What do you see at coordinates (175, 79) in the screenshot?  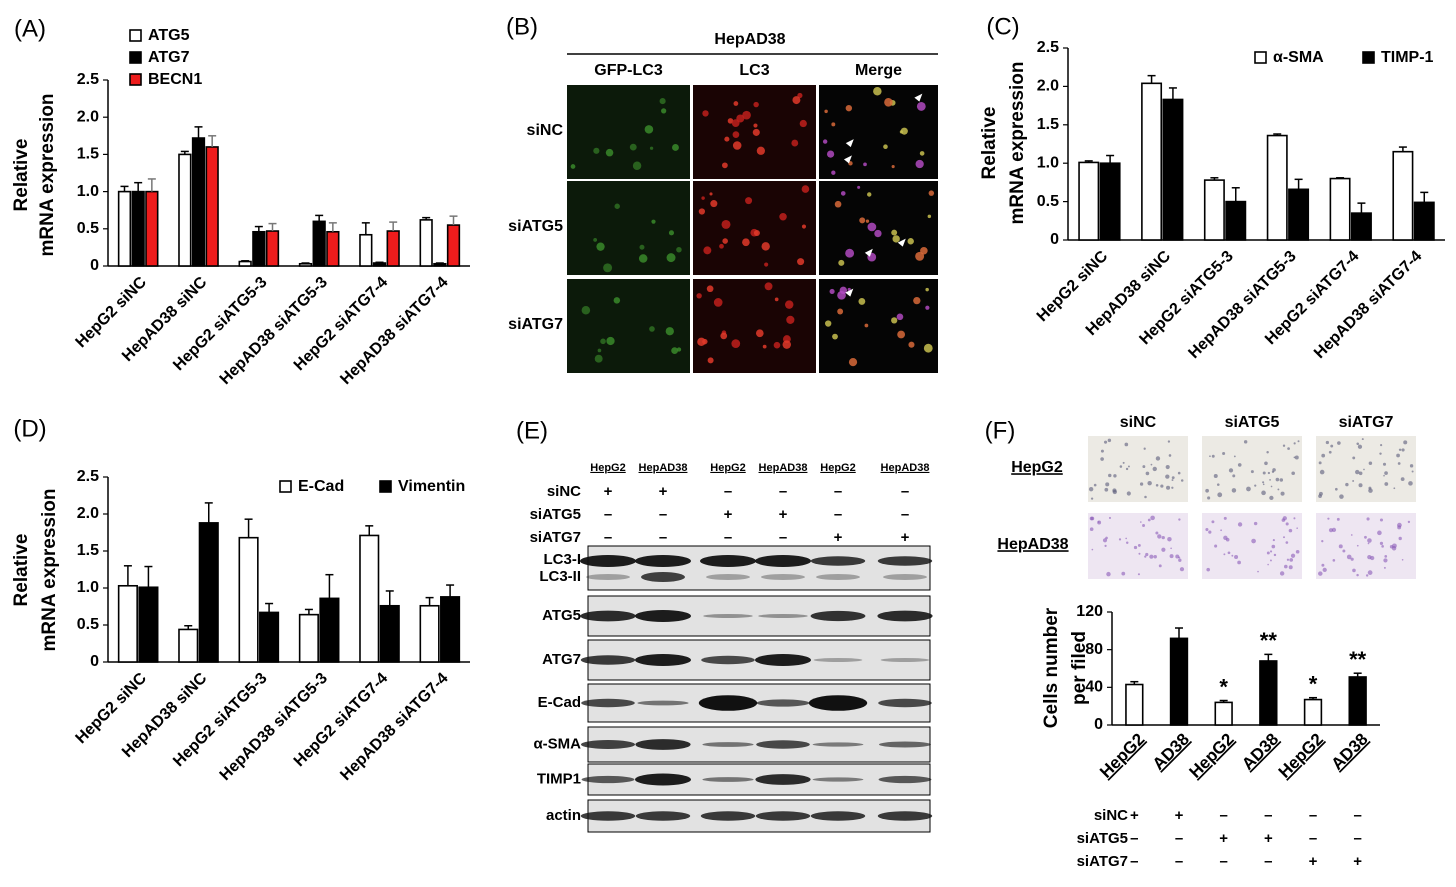 I see `legend-label: BECN1` at bounding box center [175, 79].